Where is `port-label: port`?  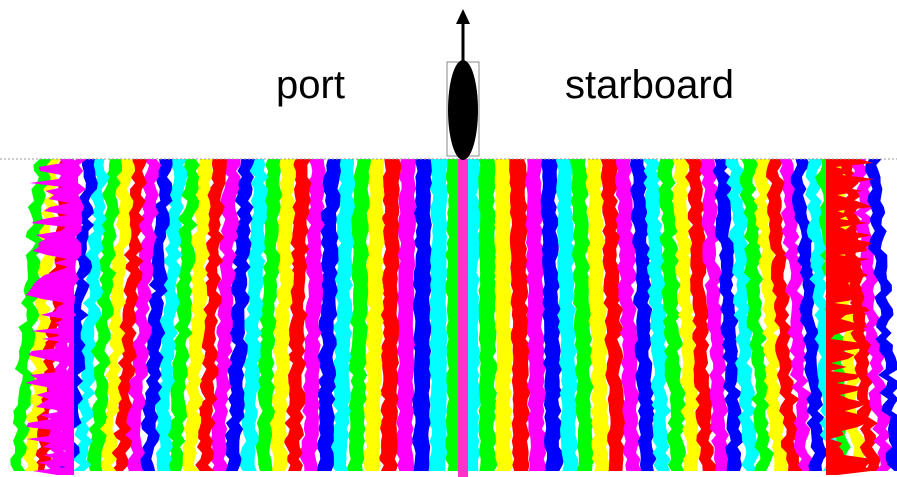 port-label: port is located at coordinates (310, 85).